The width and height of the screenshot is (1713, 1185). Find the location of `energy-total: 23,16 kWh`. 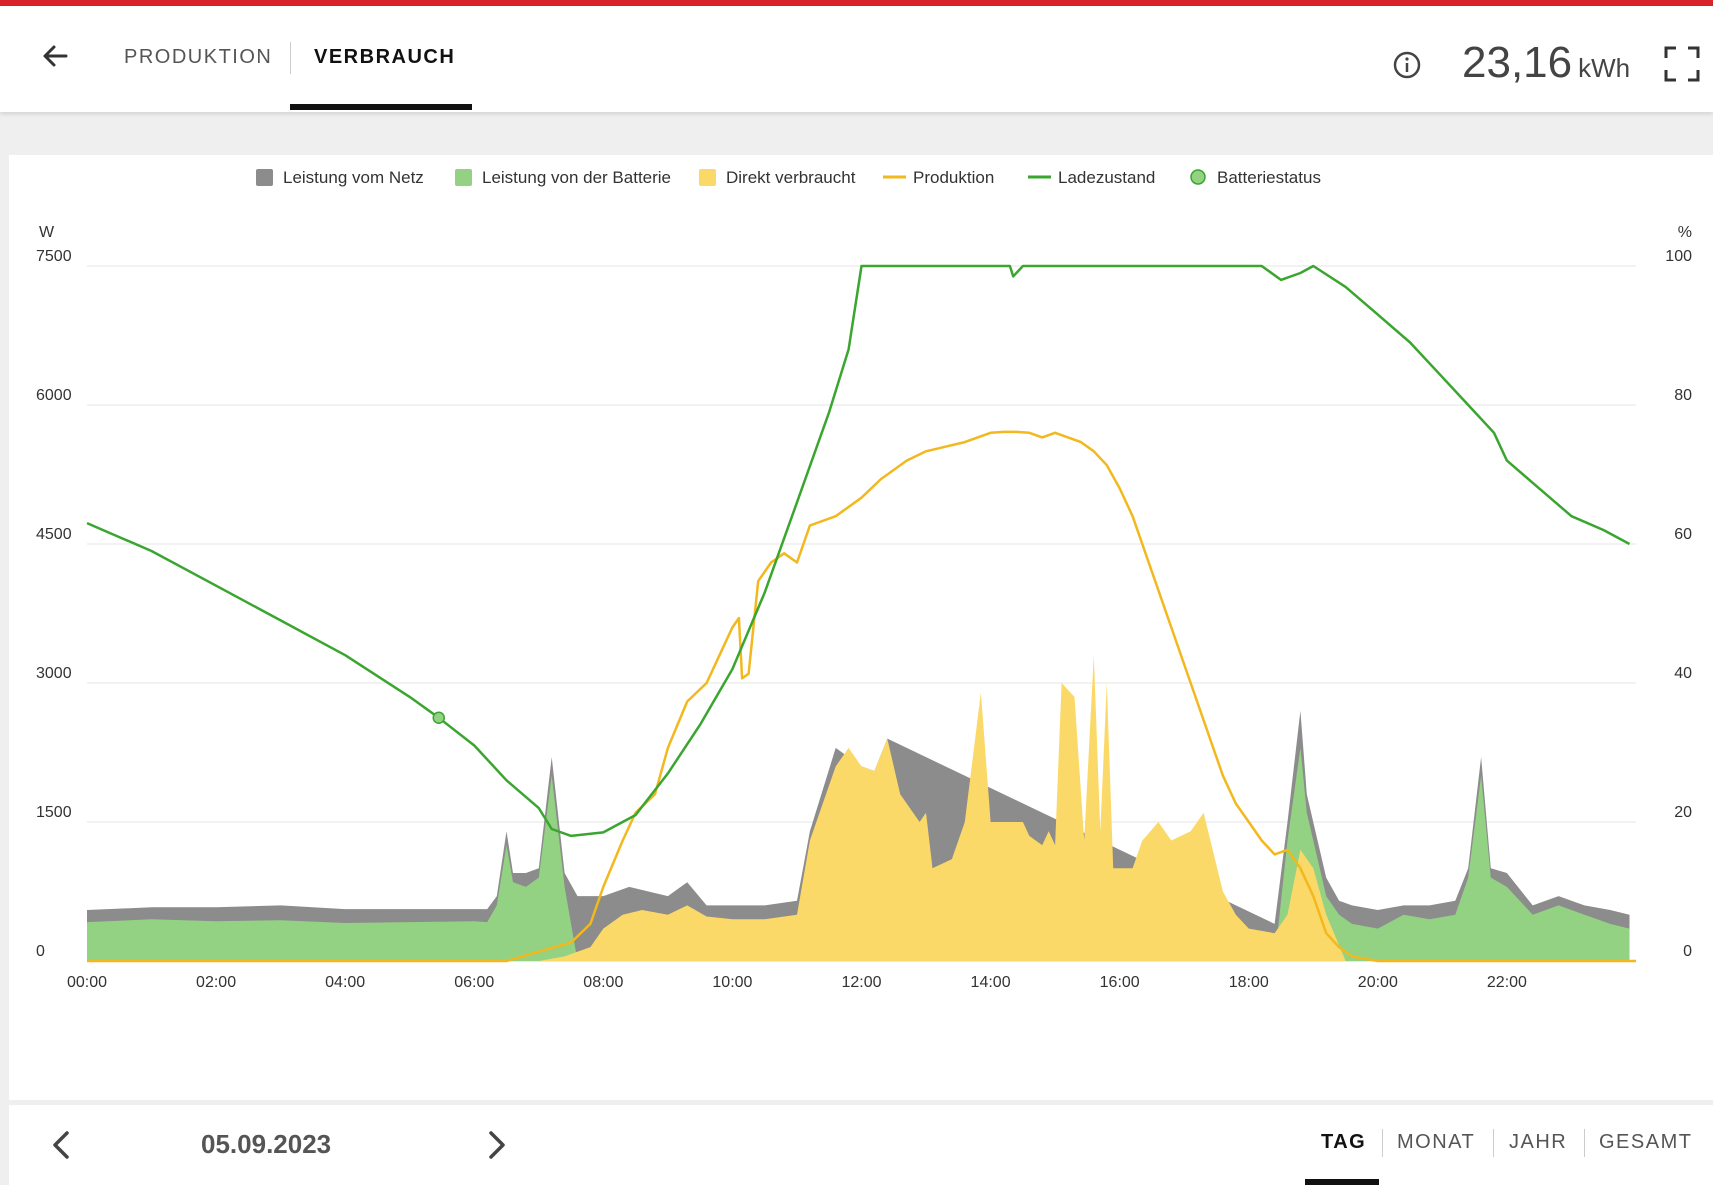

energy-total: 23,16 kWh is located at coordinates (1546, 63).